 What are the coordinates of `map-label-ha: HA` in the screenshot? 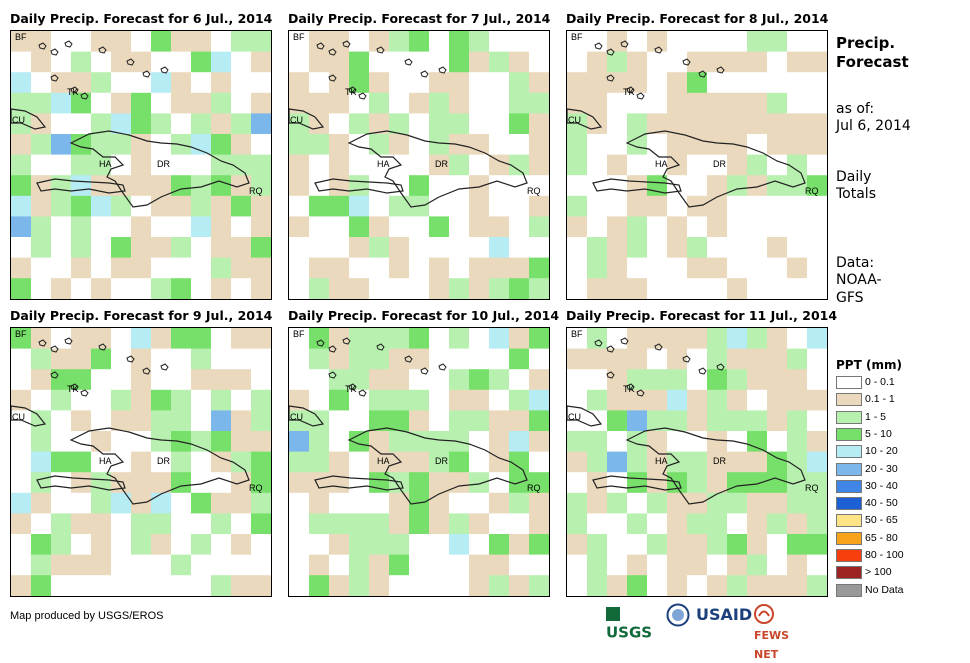 It's located at (661, 461).